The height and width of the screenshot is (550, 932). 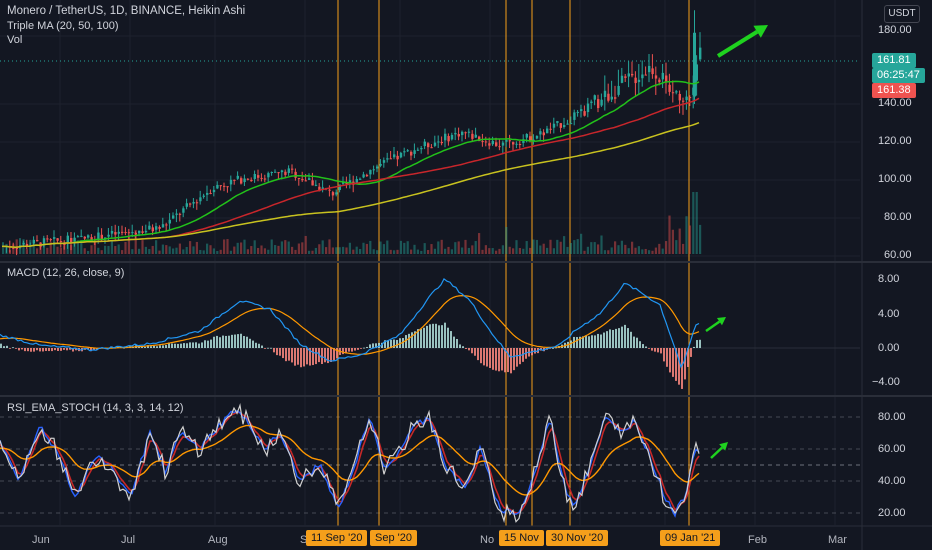 What do you see at coordinates (95, 408) in the screenshot?
I see `rsi-legend: RSI_EMA_STOCH (14, 3, 3, 14, 12)` at bounding box center [95, 408].